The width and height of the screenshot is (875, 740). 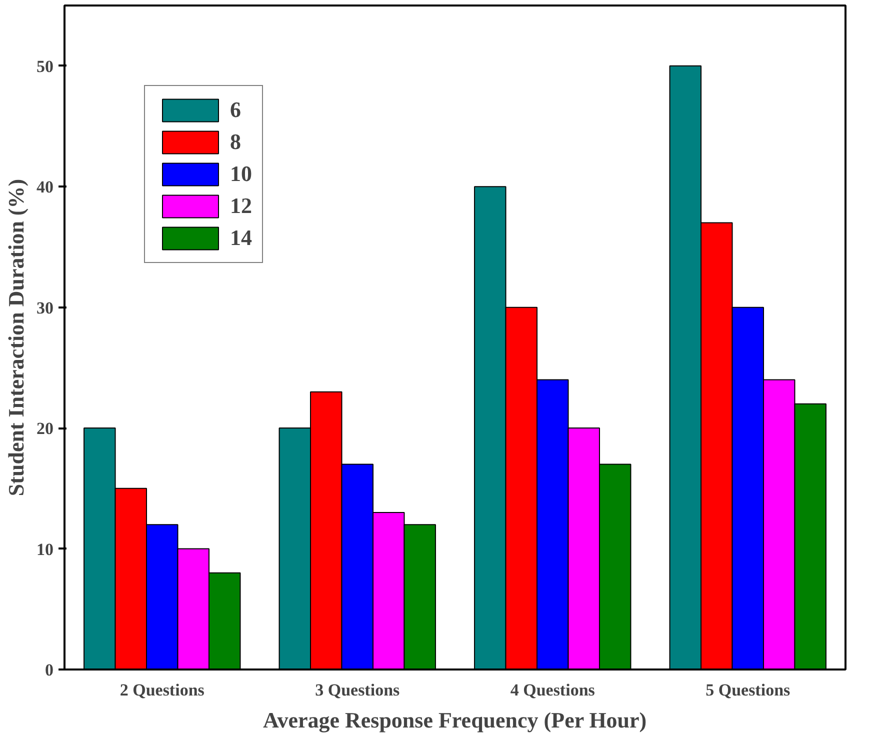 I want to click on y-tick-label: 0, so click(x=49, y=670).